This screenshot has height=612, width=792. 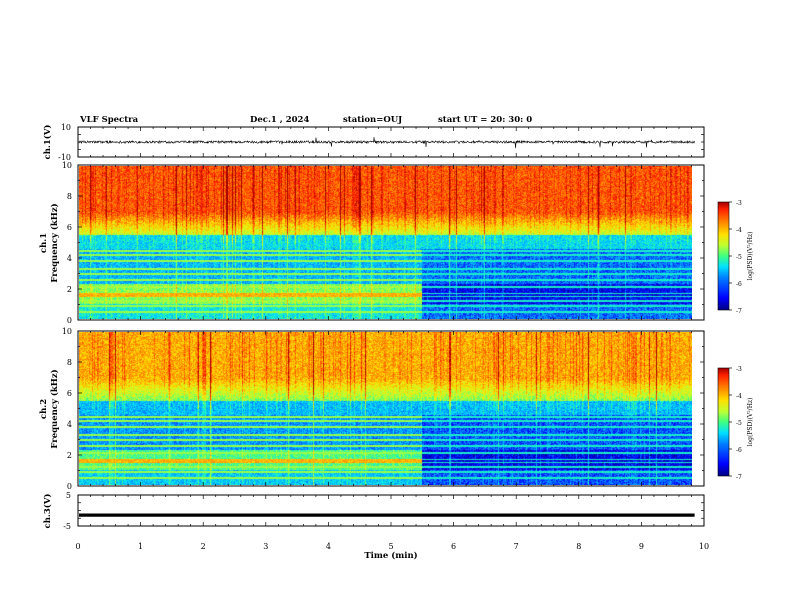 I want to click on ch1-freq-tick-10: 10, so click(x=67, y=165).